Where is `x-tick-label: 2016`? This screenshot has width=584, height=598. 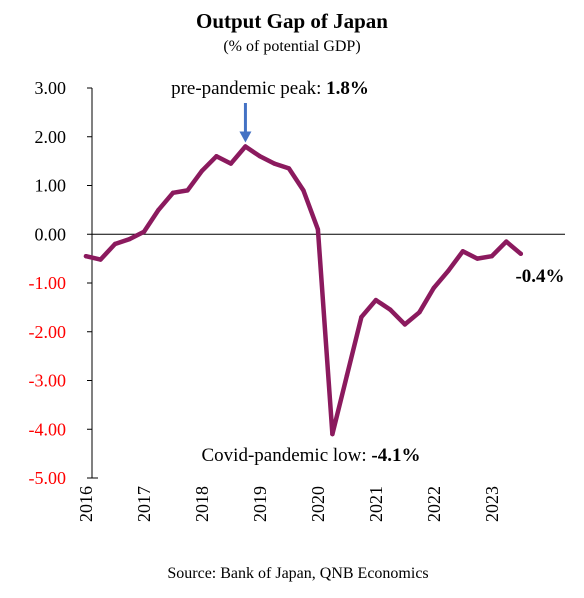 x-tick-label: 2016 is located at coordinates (86, 504).